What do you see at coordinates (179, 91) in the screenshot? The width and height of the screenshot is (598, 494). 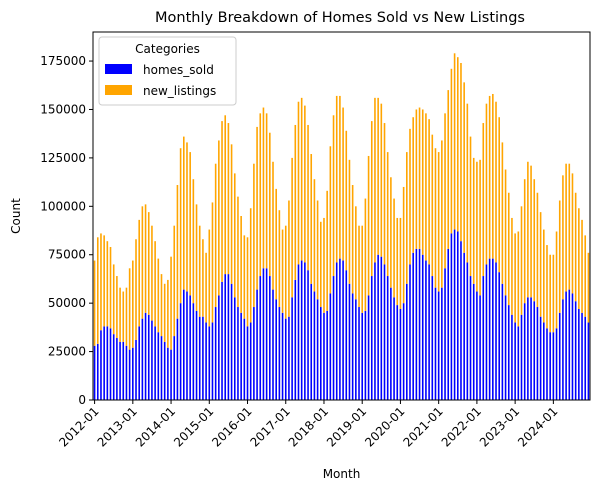 I see `legend-label-new-listings: new_listings` at bounding box center [179, 91].